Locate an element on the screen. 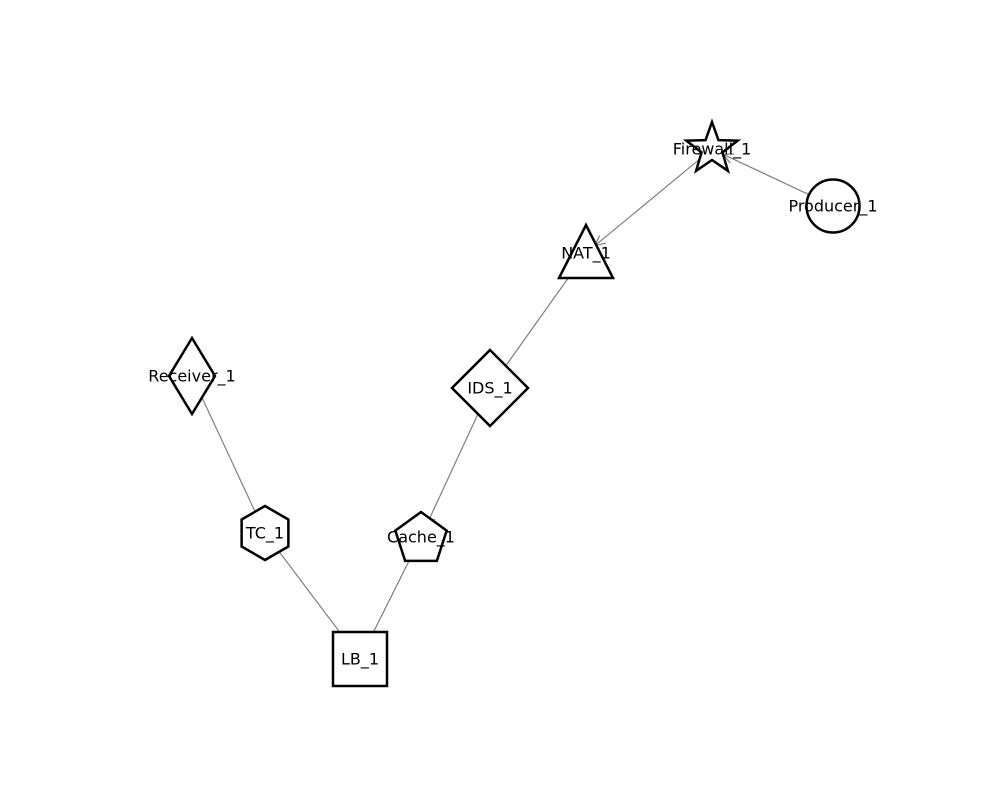  node-lb-1-square-icon is located at coordinates (360, 659).